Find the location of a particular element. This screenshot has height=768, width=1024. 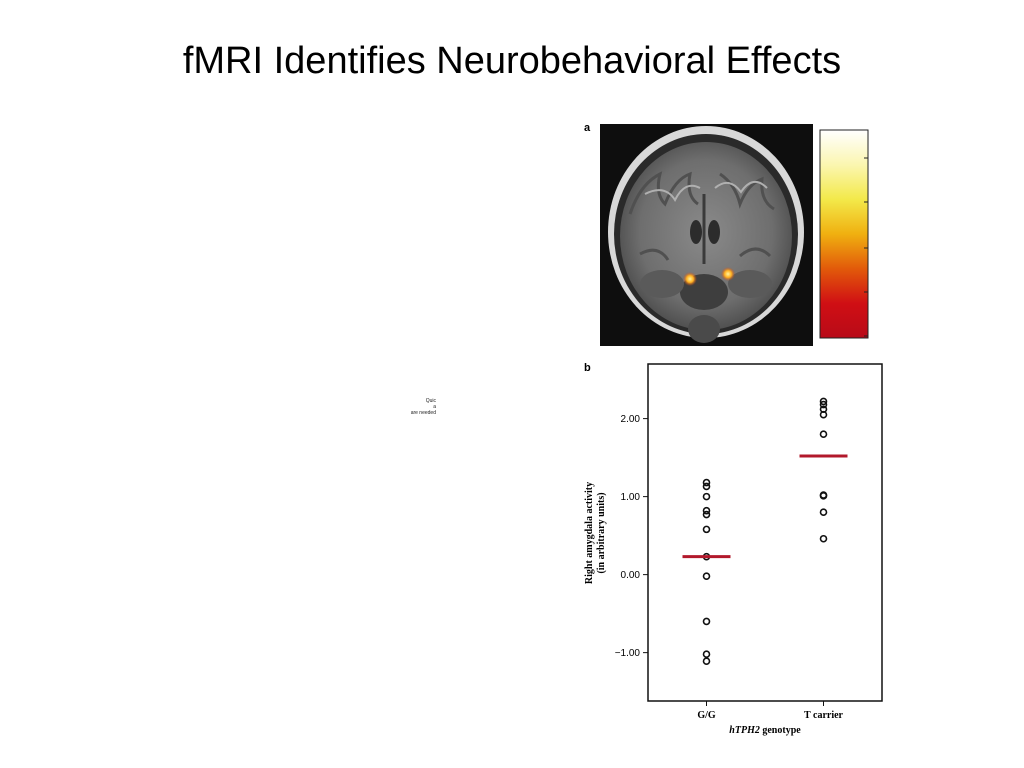

y-axis-label-line2: (in arbitrary units) is located at coordinates (601, 532).